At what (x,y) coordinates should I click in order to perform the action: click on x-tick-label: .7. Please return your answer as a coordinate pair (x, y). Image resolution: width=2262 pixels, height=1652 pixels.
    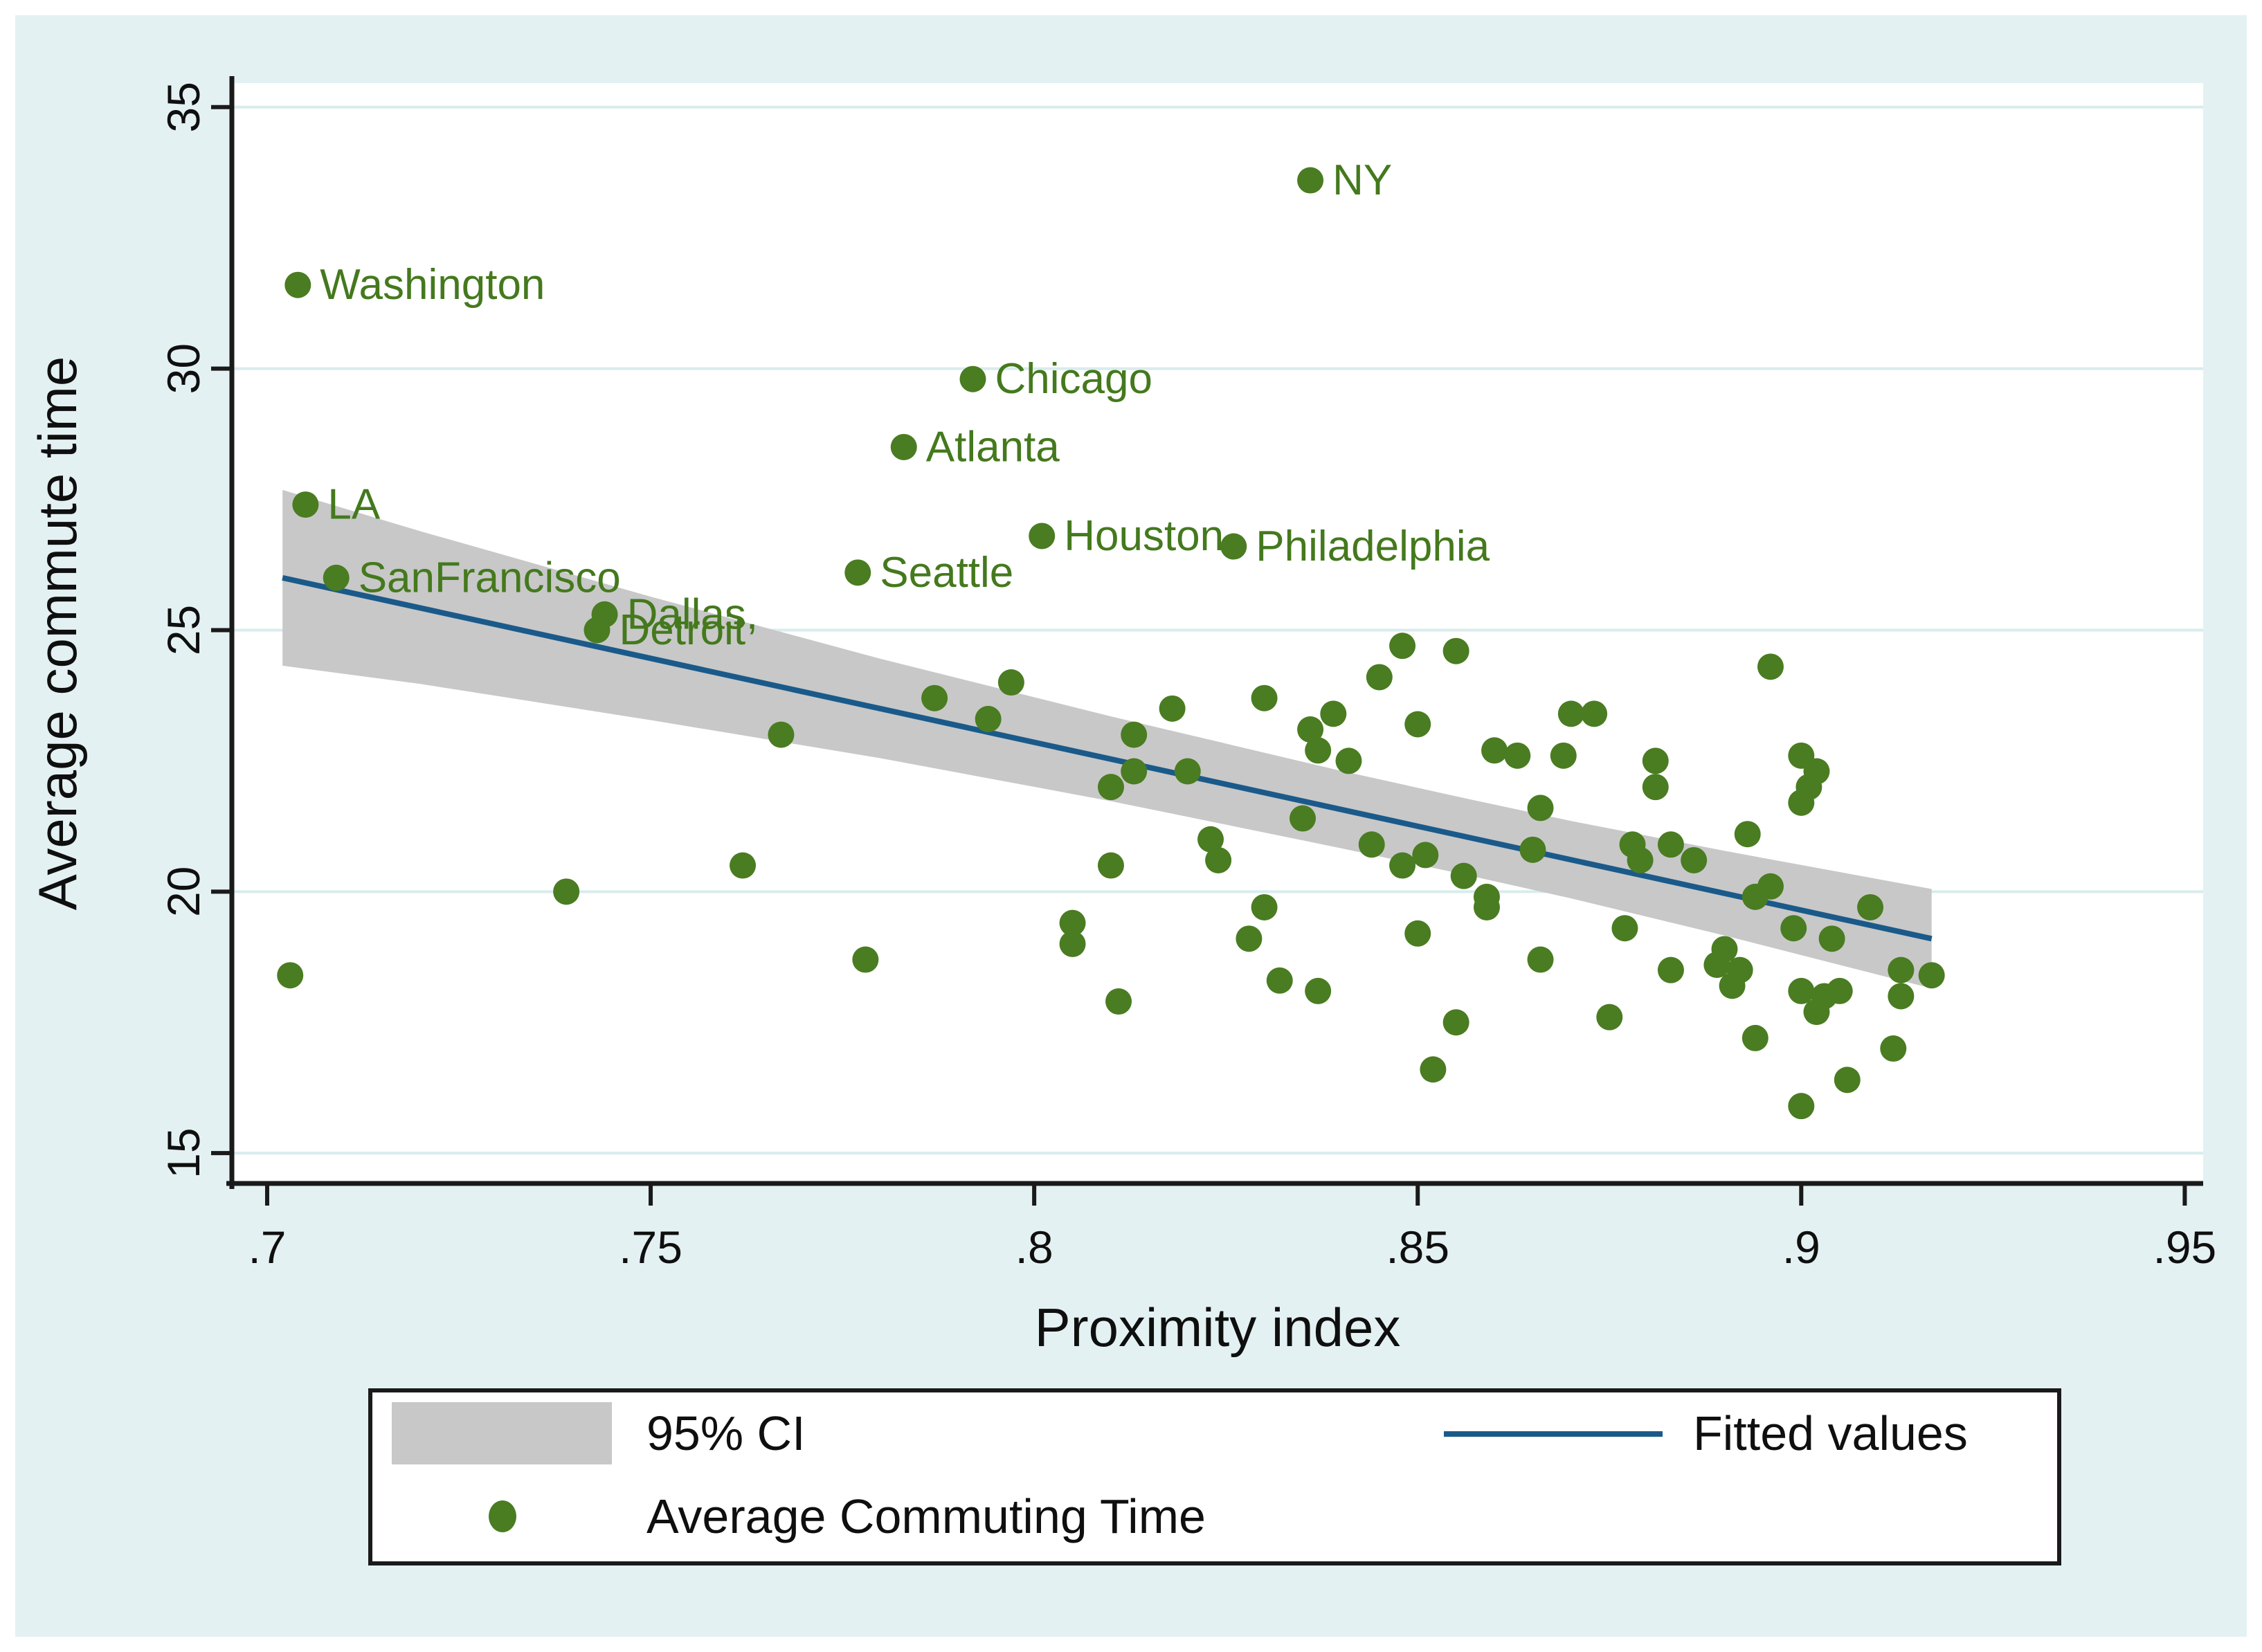
    Looking at the image, I should click on (267, 1247).